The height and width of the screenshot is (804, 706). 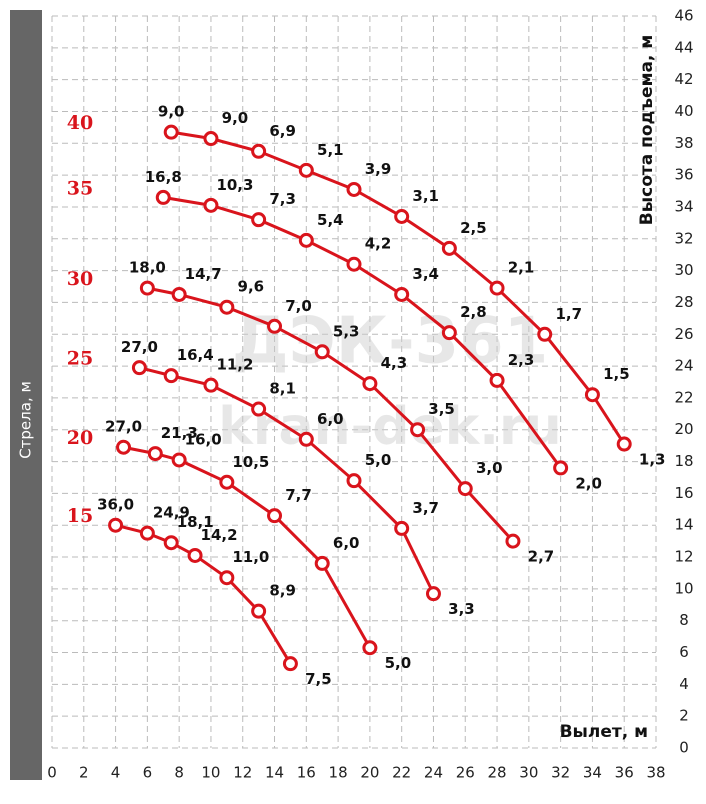 I want to click on load-label: 5,1, so click(x=330, y=150).